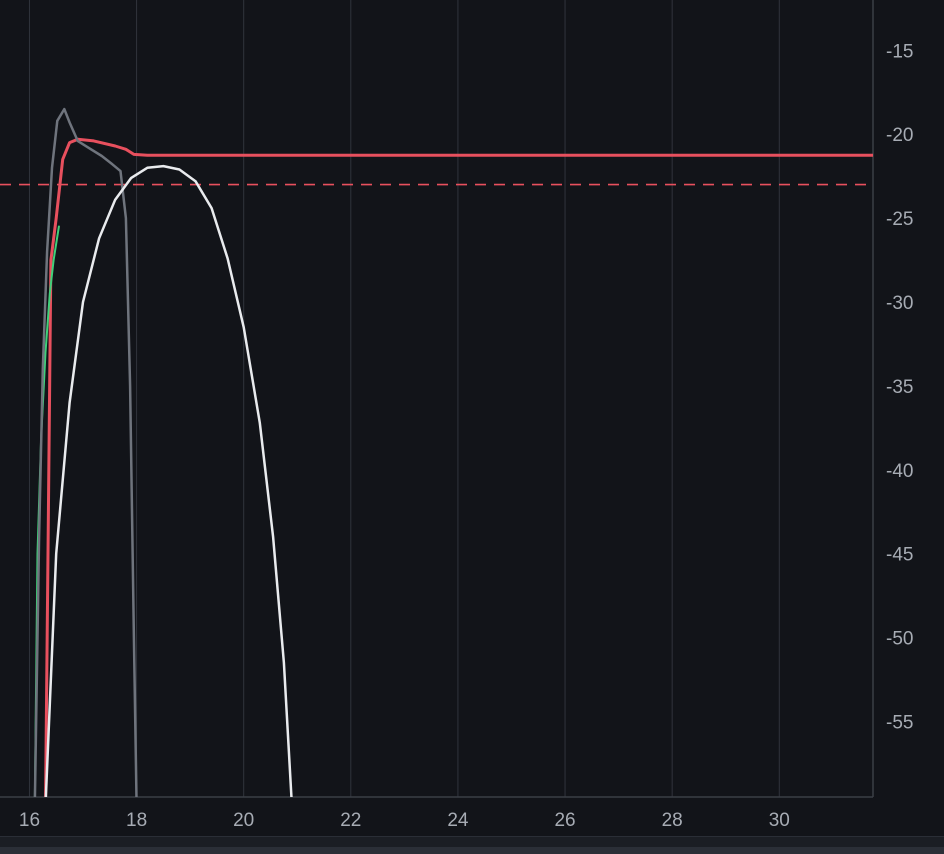 The height and width of the screenshot is (854, 944). What do you see at coordinates (779, 820) in the screenshot?
I see `x-tick-label-7: 30` at bounding box center [779, 820].